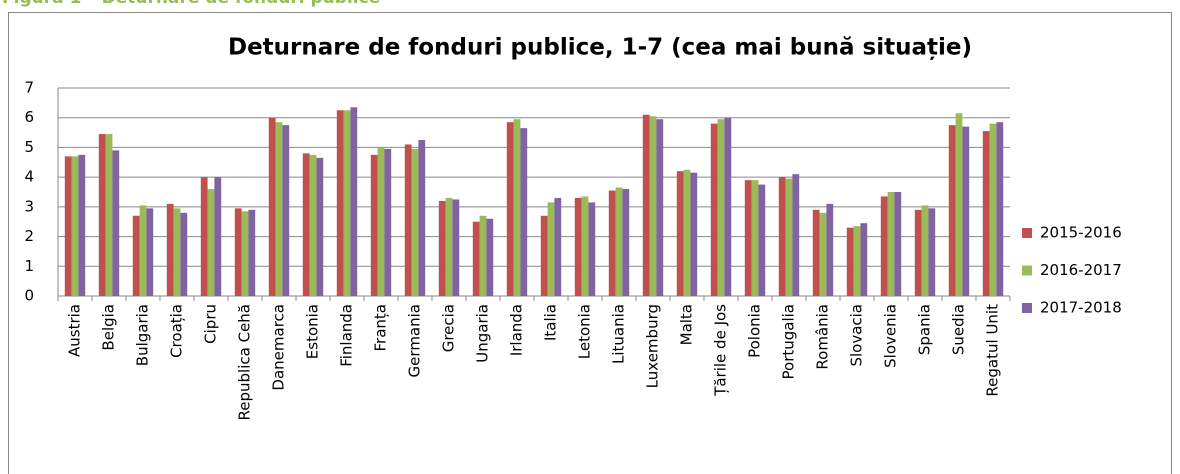 The image size is (1180, 474). Describe the element at coordinates (29, 88) in the screenshot. I see `y-tick-label: 7` at that location.